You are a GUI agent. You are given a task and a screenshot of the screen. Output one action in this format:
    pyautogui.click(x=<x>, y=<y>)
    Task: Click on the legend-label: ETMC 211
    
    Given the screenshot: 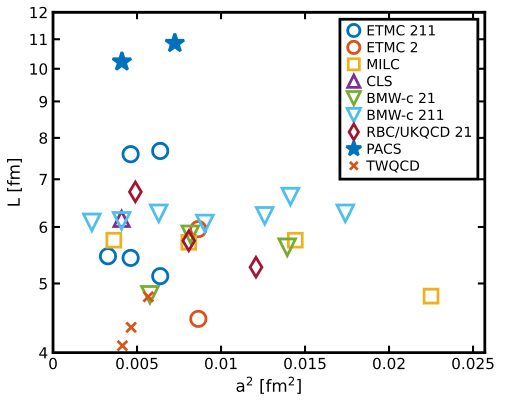 What is the action you would take?
    pyautogui.click(x=401, y=30)
    